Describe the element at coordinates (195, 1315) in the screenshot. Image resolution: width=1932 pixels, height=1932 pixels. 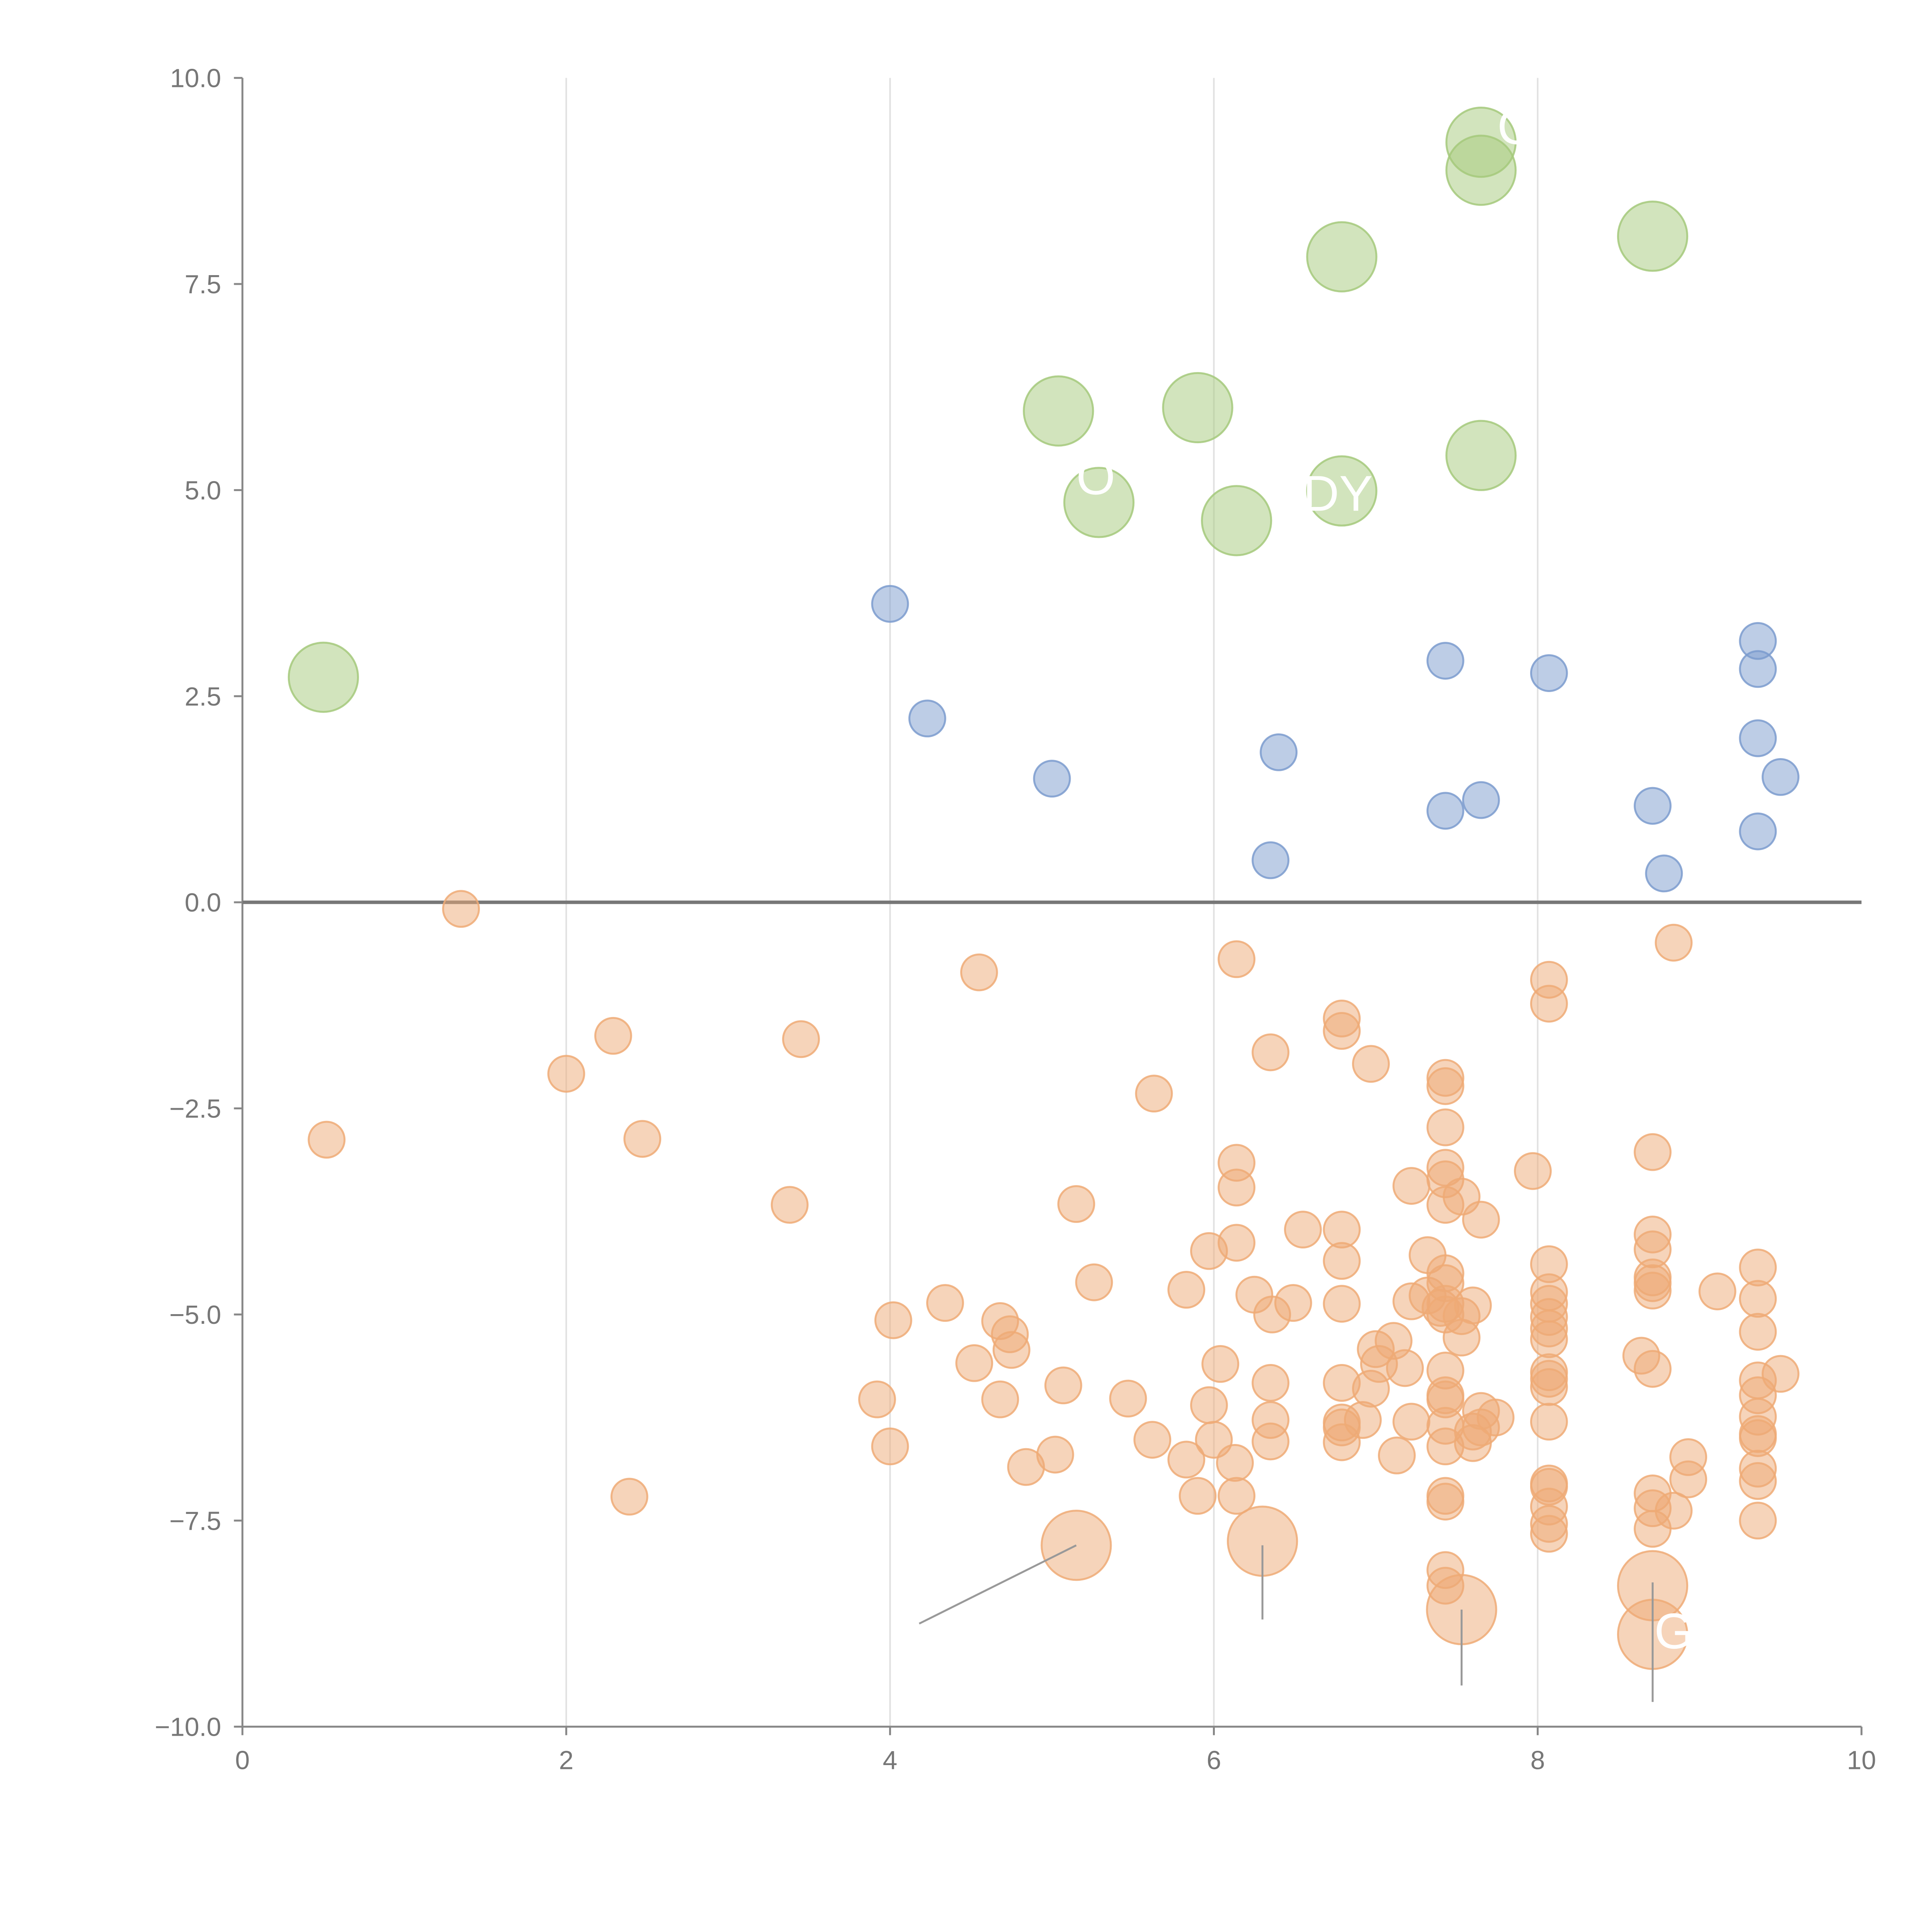
I see `y-tick-label: −5.0` at that location.